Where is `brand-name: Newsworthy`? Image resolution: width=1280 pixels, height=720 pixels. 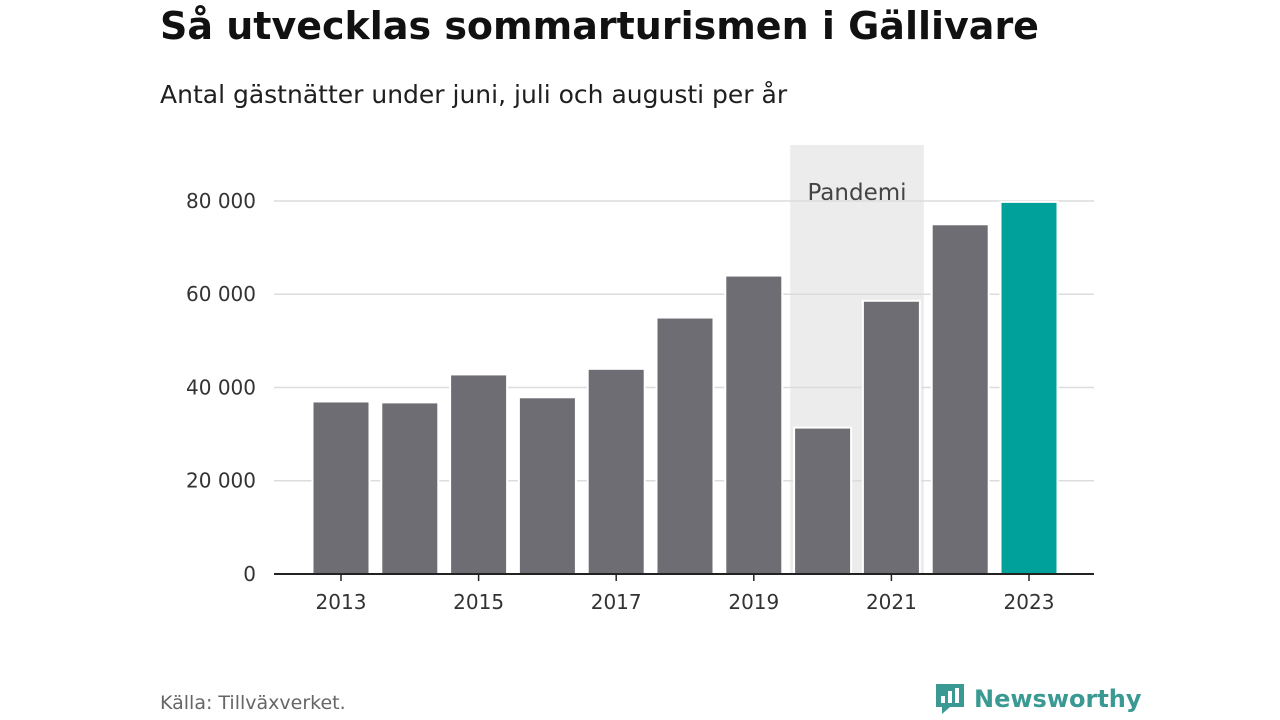
brand-name: Newsworthy is located at coordinates (1058, 699).